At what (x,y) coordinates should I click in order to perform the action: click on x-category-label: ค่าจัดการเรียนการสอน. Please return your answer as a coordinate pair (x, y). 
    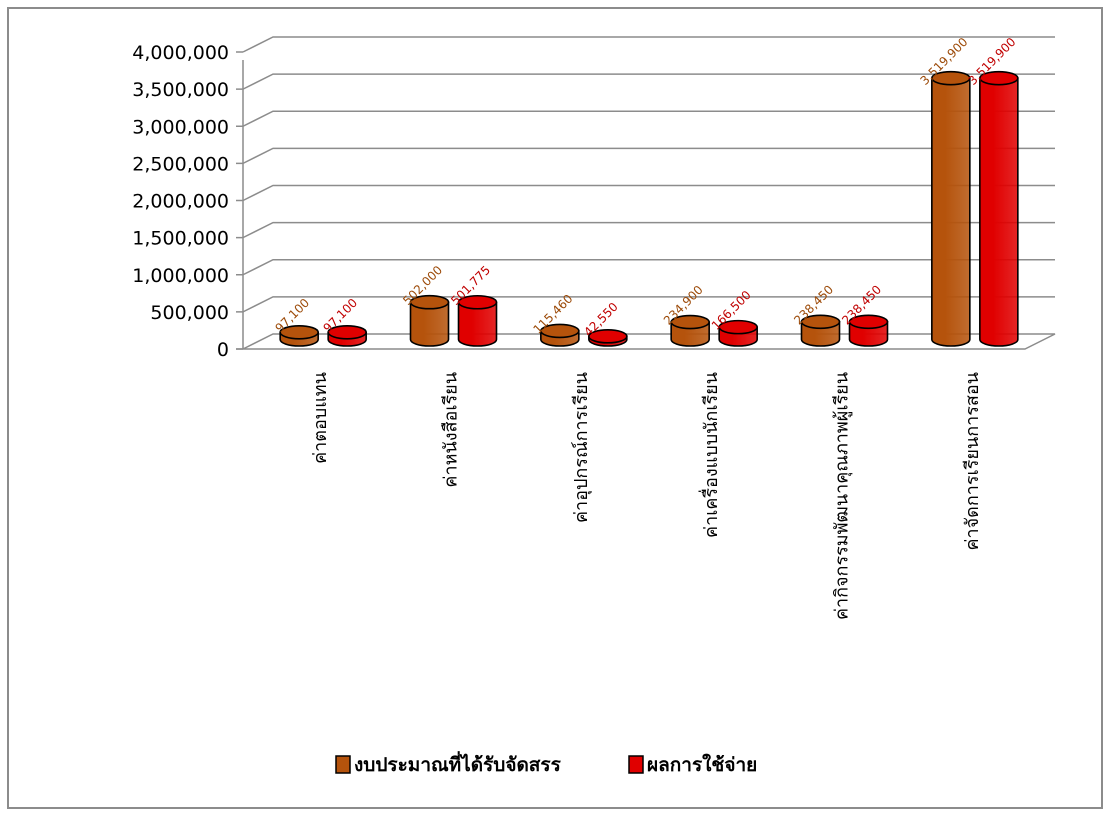
    Looking at the image, I should click on (972, 461).